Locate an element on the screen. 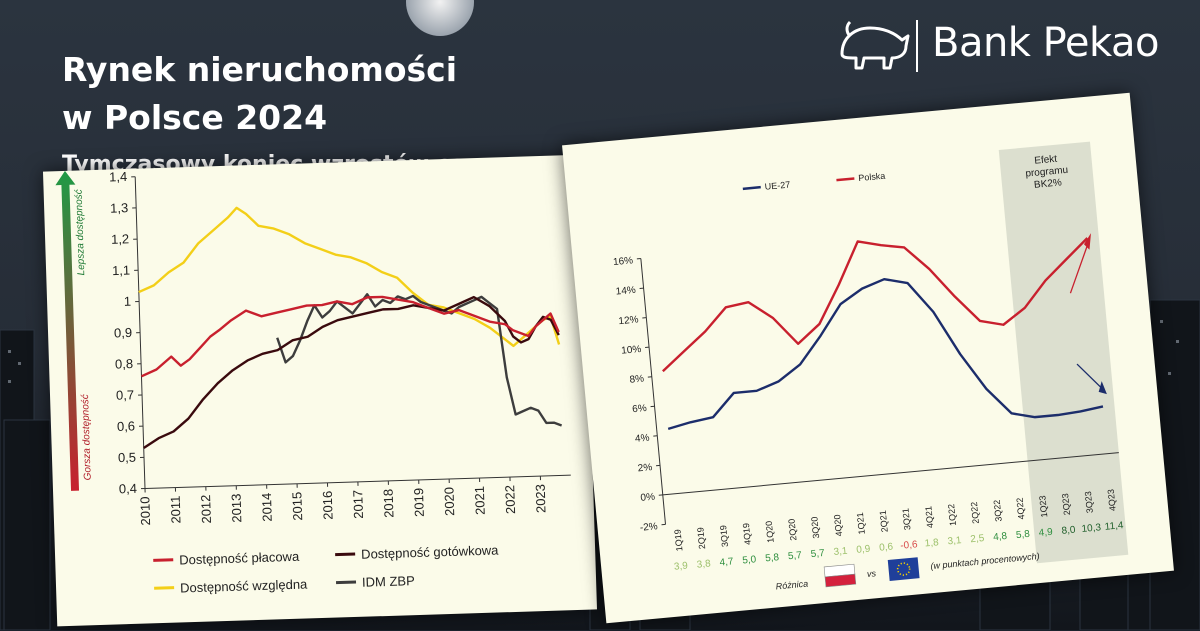 The height and width of the screenshot is (631, 1200). y-tick-label: 0,7 is located at coordinates (125, 395).